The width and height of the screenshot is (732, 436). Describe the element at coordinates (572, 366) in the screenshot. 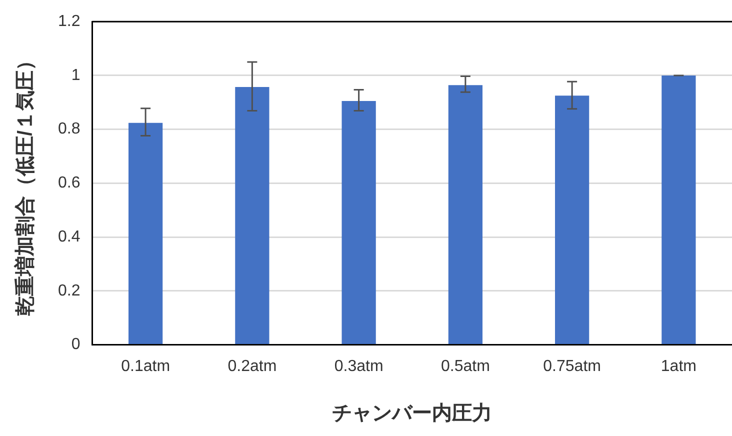

I see `x-tick-label: 0.75atm` at that location.